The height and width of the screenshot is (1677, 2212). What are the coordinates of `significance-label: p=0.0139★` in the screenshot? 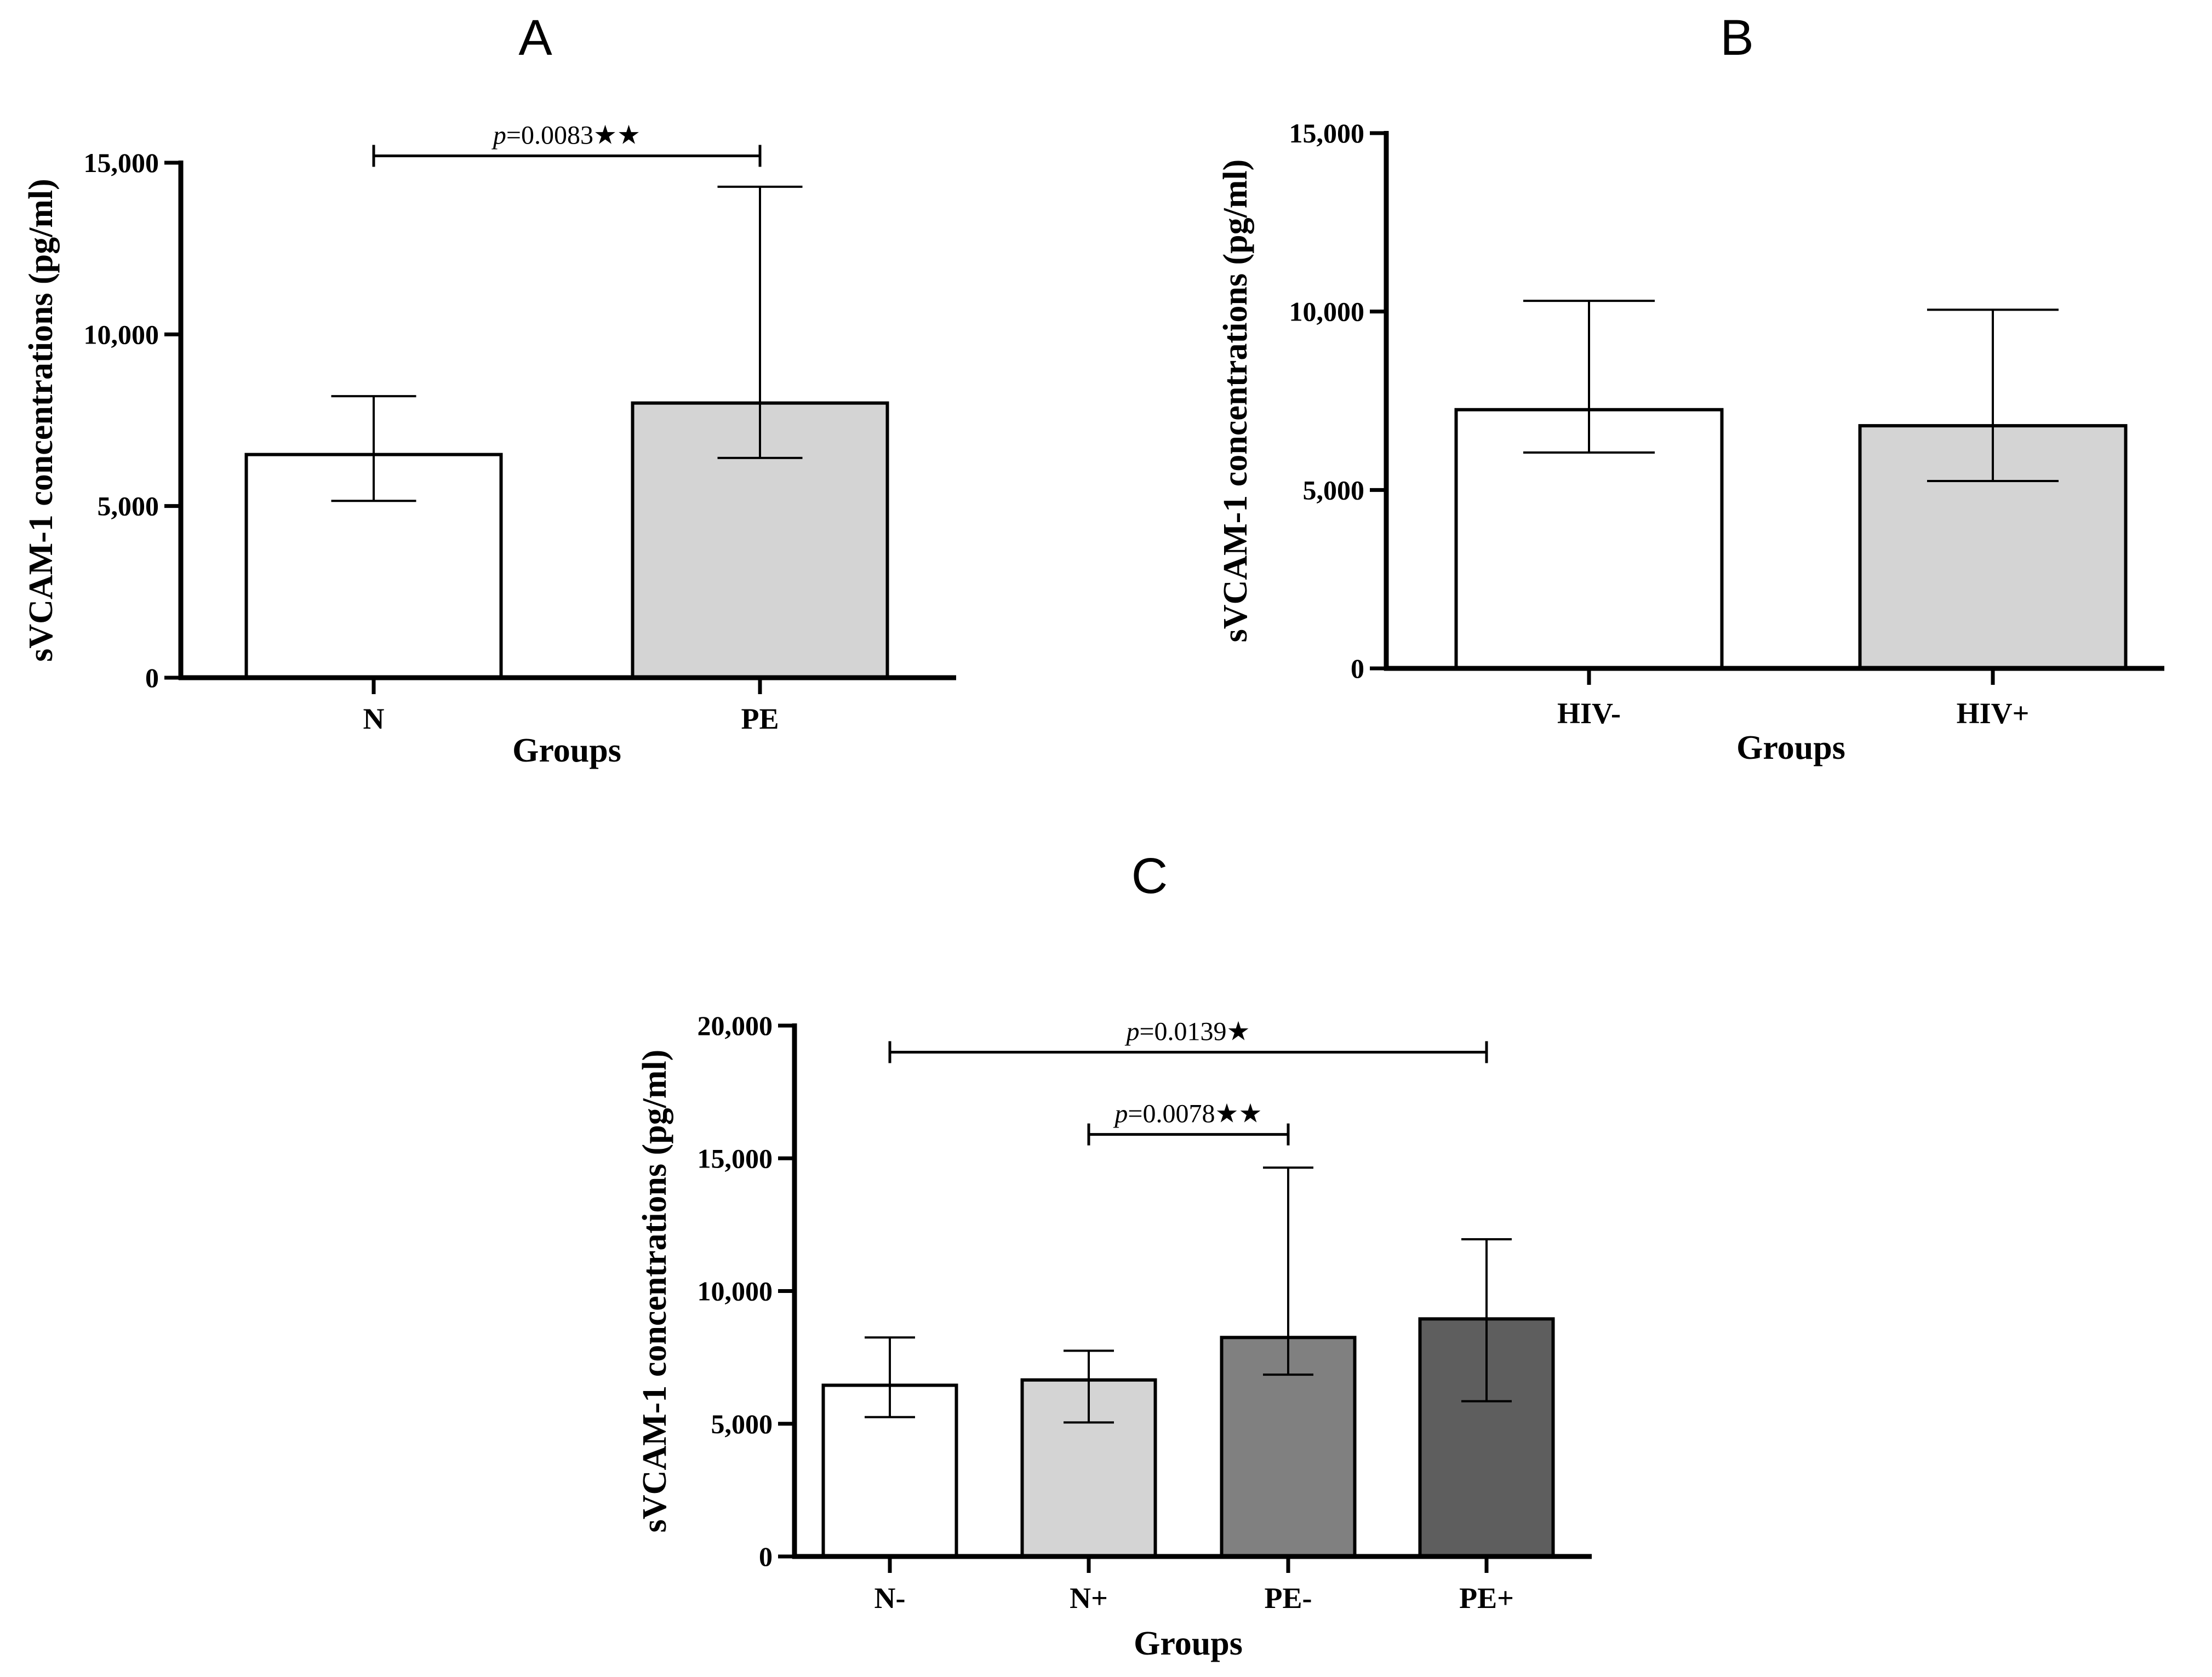 It's located at (1187, 1031).